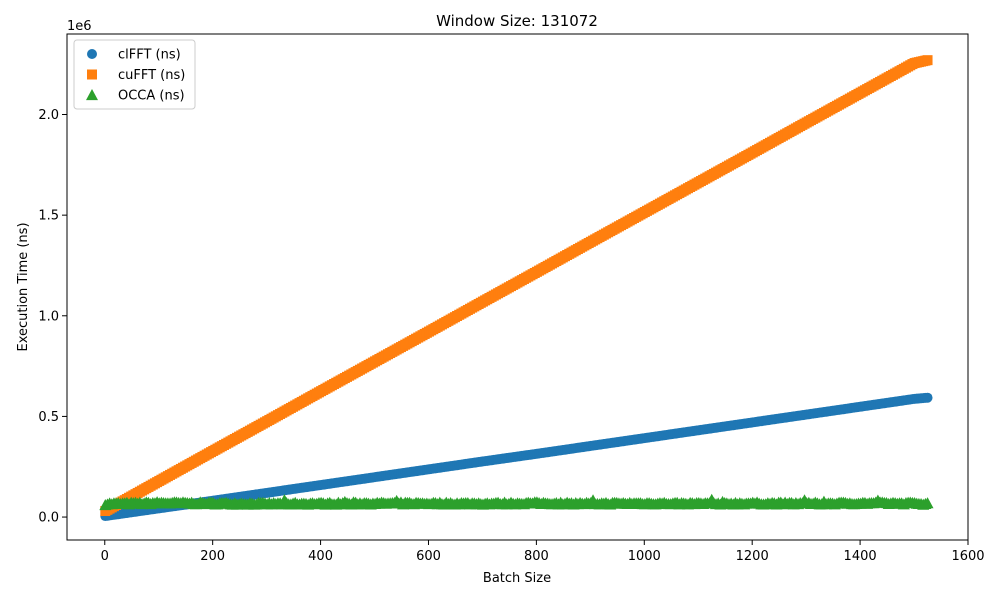  Describe the element at coordinates (105, 556) in the screenshot. I see `x-tick-label: 0` at that location.